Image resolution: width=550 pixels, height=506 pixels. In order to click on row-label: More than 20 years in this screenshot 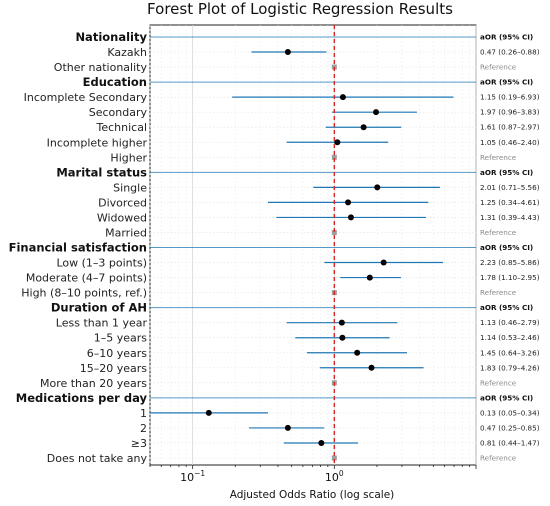, I will do `click(93, 383)`.